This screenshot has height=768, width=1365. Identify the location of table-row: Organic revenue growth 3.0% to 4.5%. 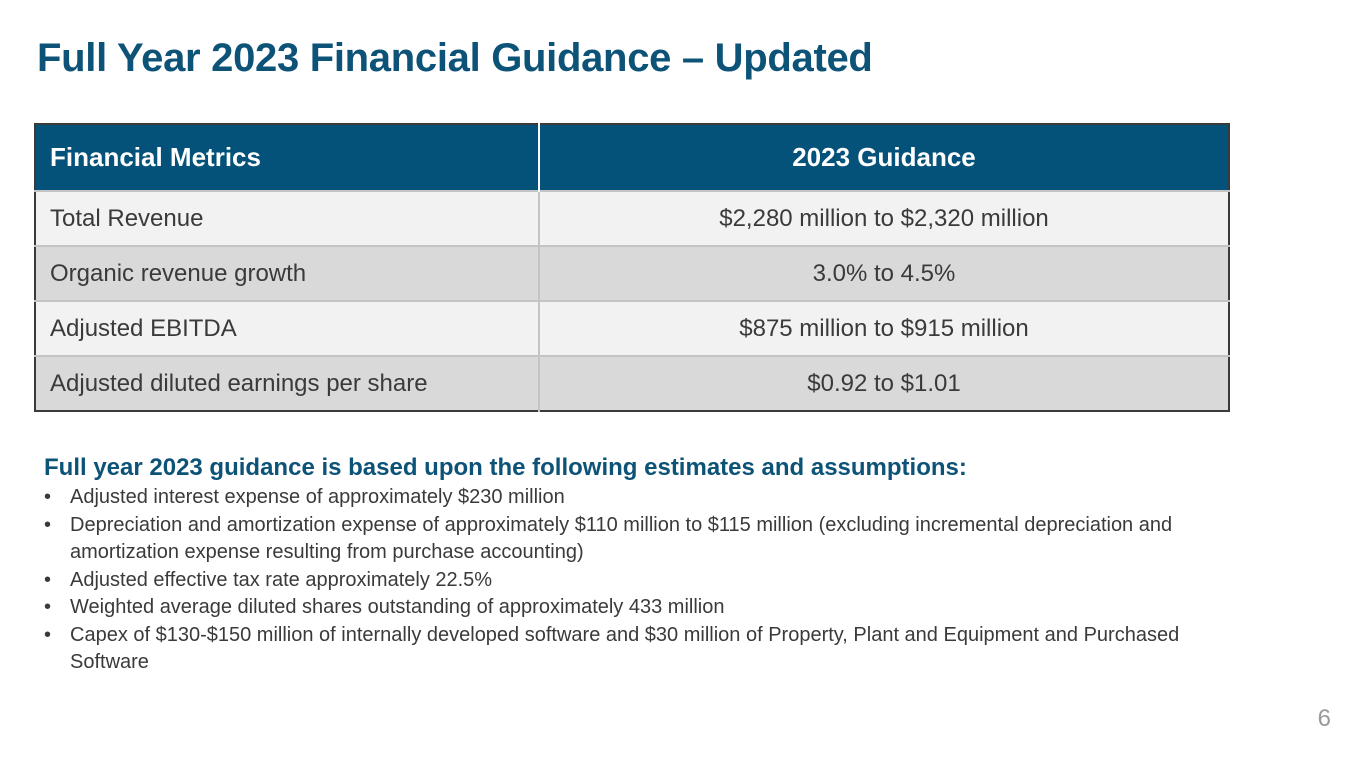
(632, 273).